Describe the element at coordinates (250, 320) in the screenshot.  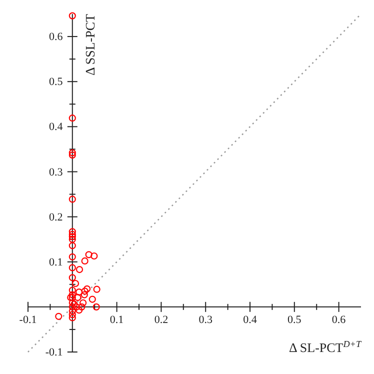
I see `x-tick-label: 0.4` at that location.